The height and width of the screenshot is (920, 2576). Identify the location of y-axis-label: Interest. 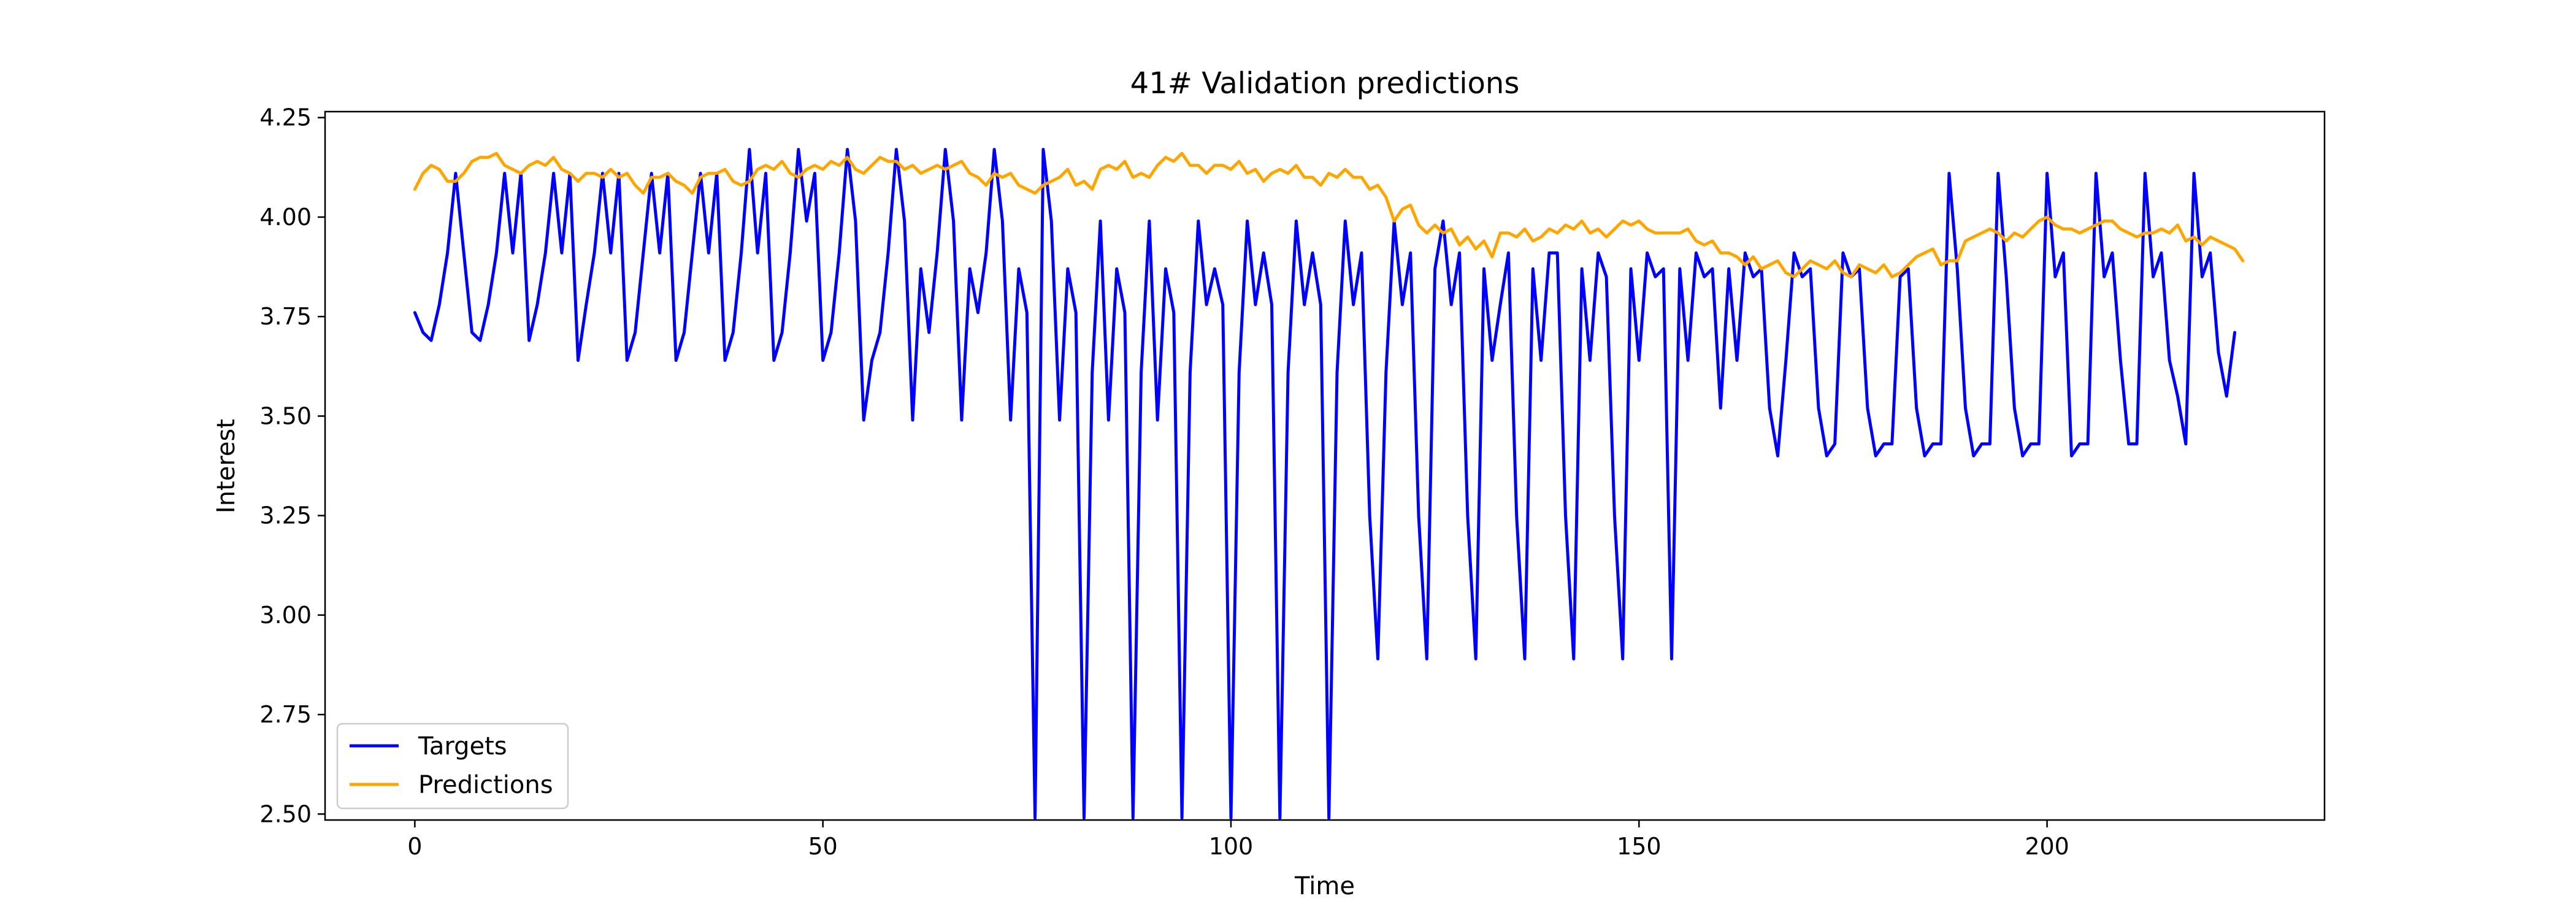
(226, 466).